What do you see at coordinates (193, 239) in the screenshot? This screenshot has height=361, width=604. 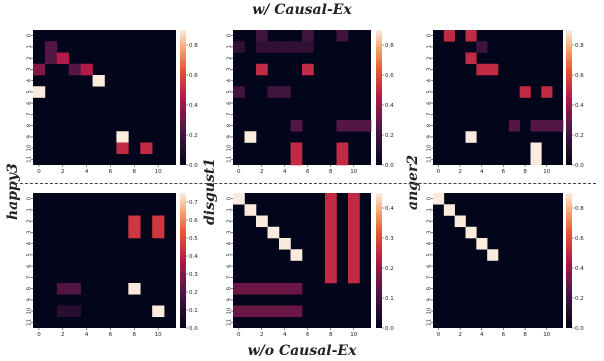 I see `colorbar-tick-label: 0.5` at bounding box center [193, 239].